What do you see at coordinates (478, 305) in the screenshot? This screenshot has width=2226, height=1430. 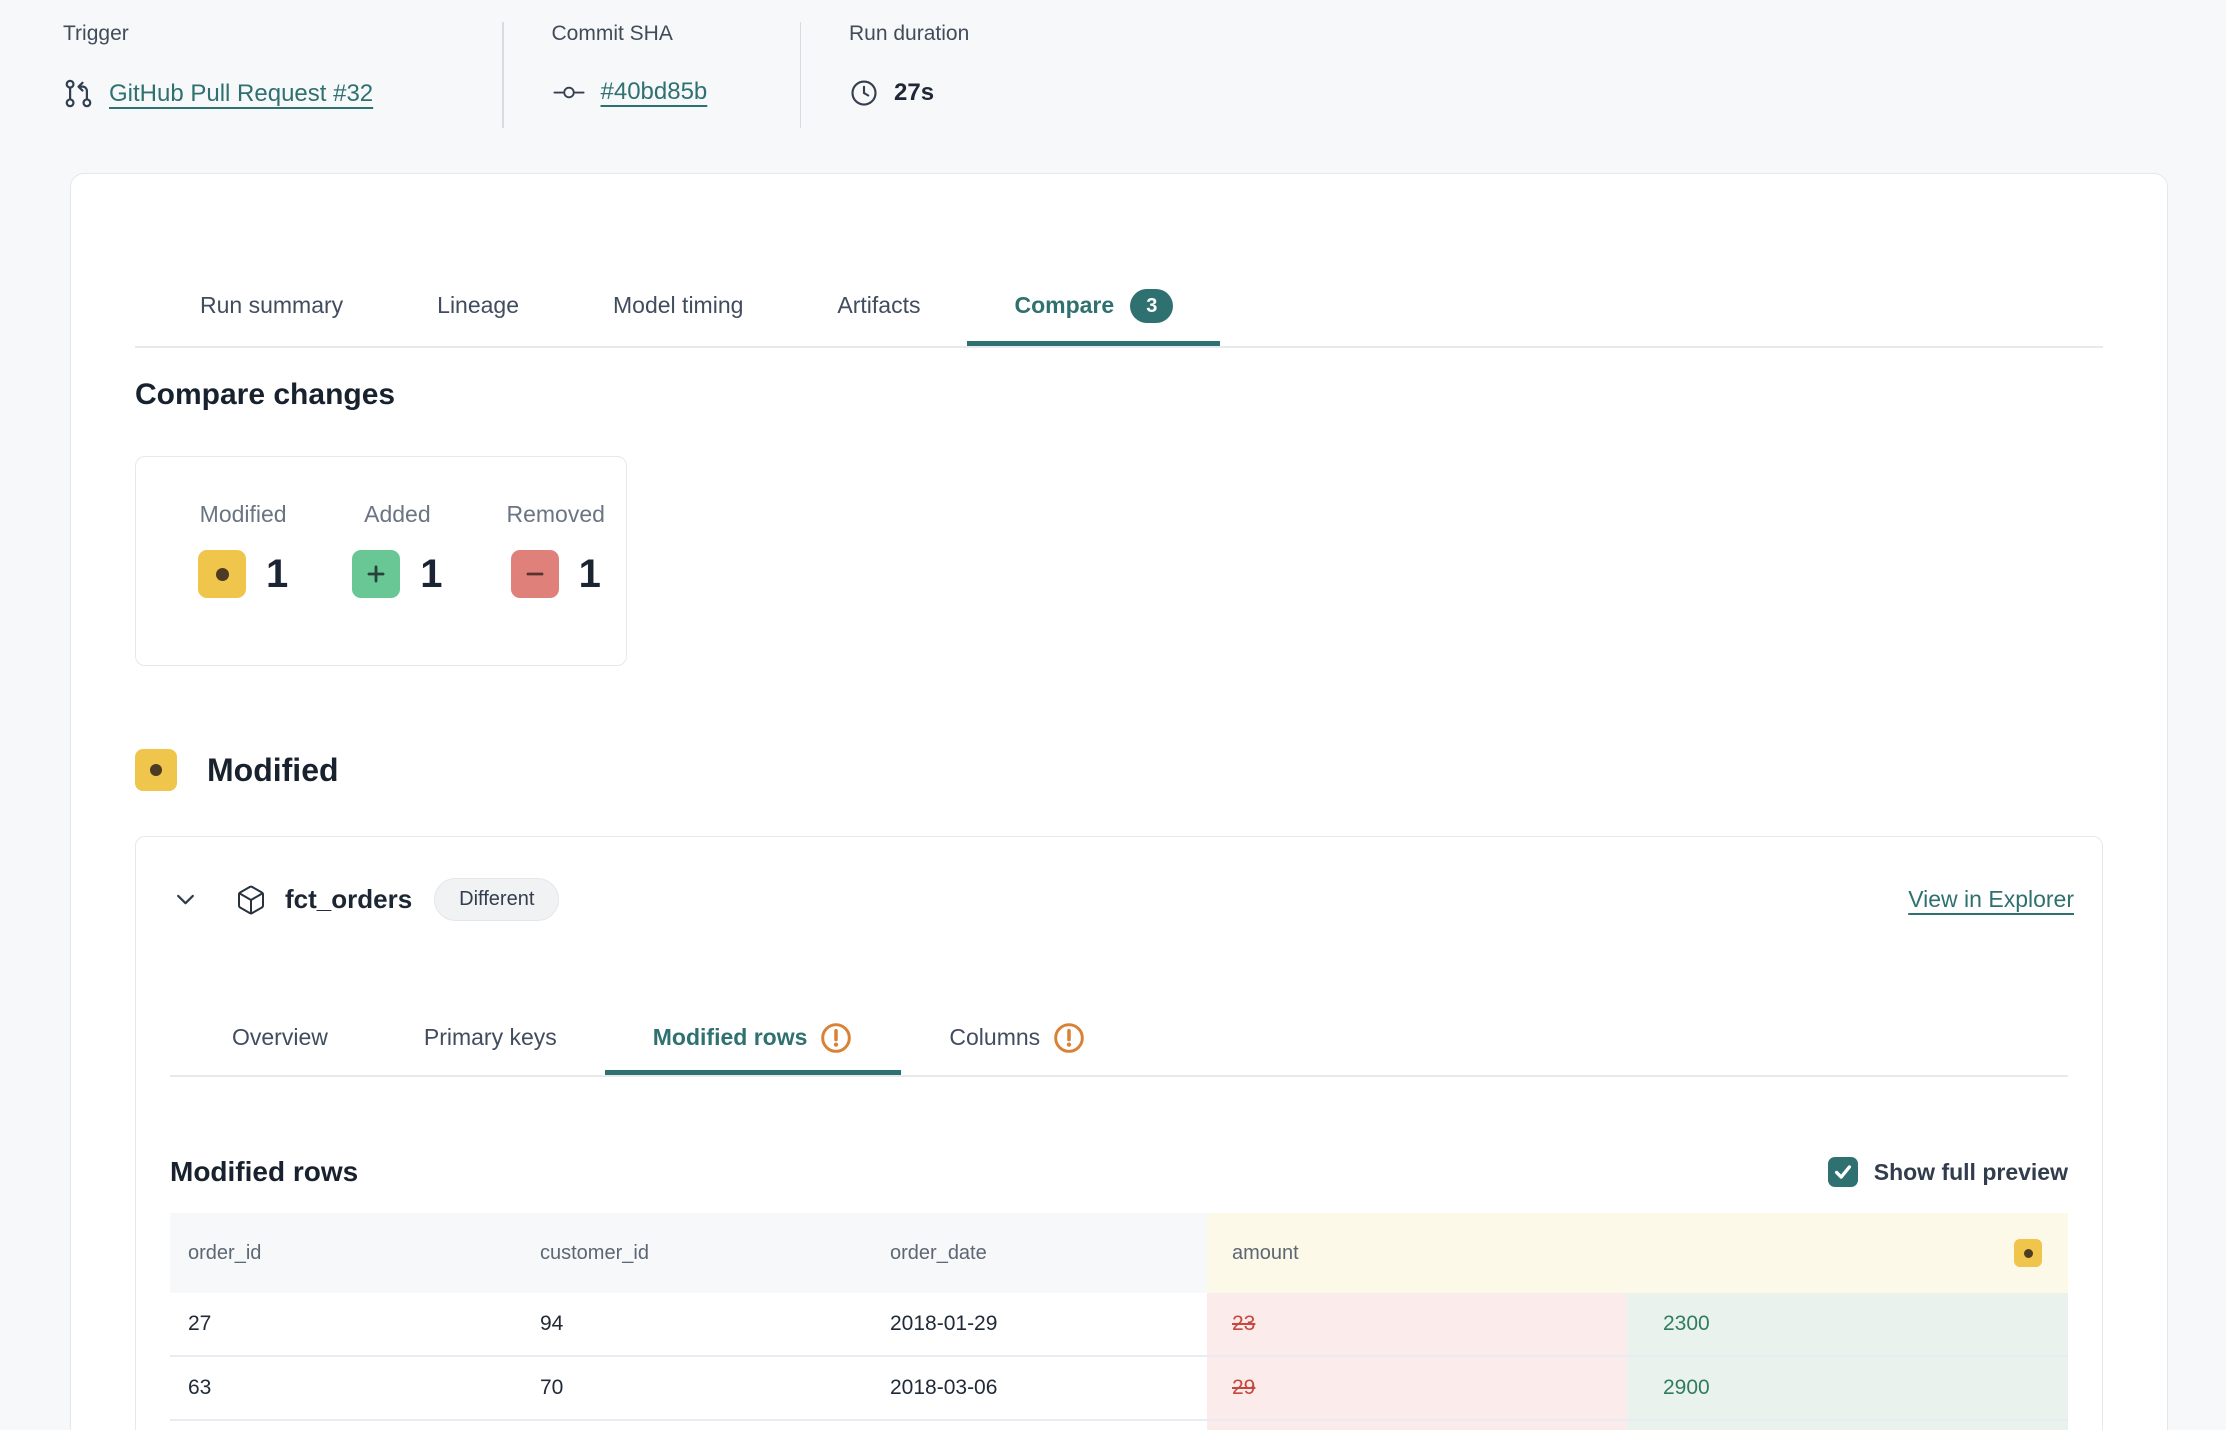 I see `tab-lineage: Lineage` at bounding box center [478, 305].